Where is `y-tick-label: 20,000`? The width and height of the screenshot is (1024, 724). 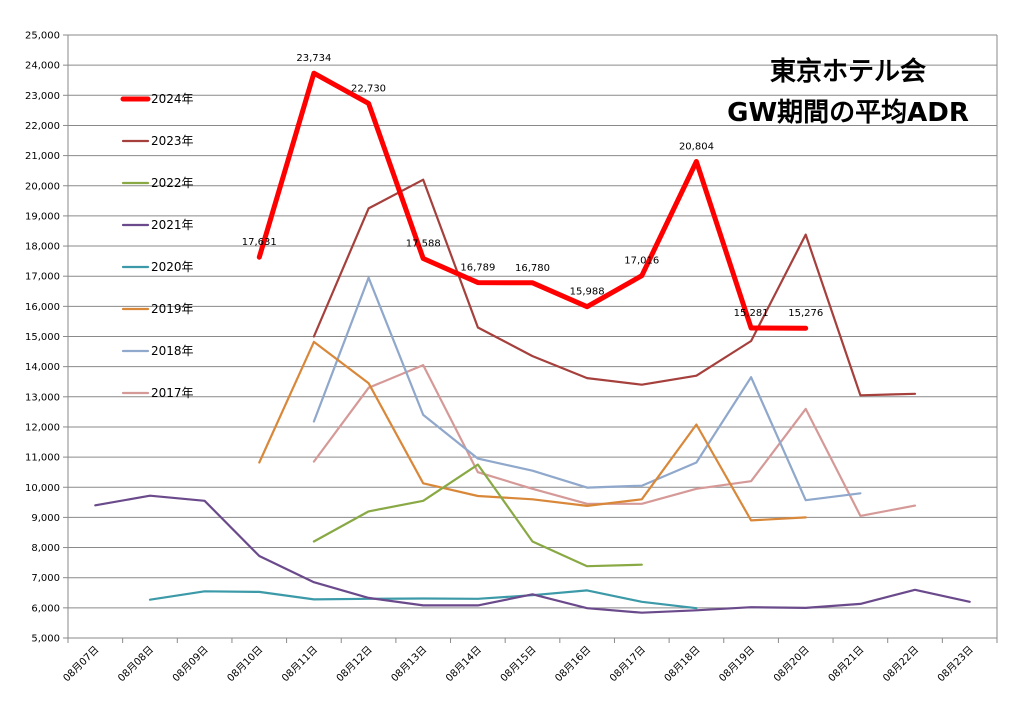 y-tick-label: 20,000 is located at coordinates (42, 186).